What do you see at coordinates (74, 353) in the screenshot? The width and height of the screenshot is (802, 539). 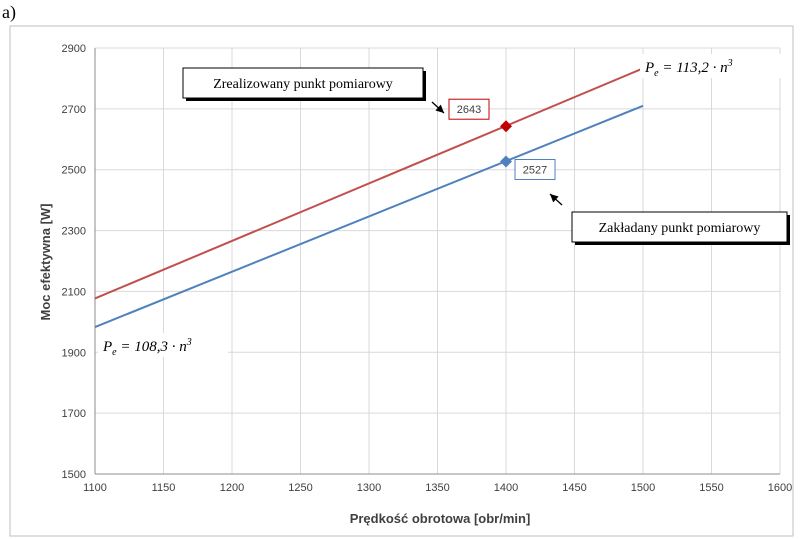 I see `y-tick-label: 1900` at bounding box center [74, 353].